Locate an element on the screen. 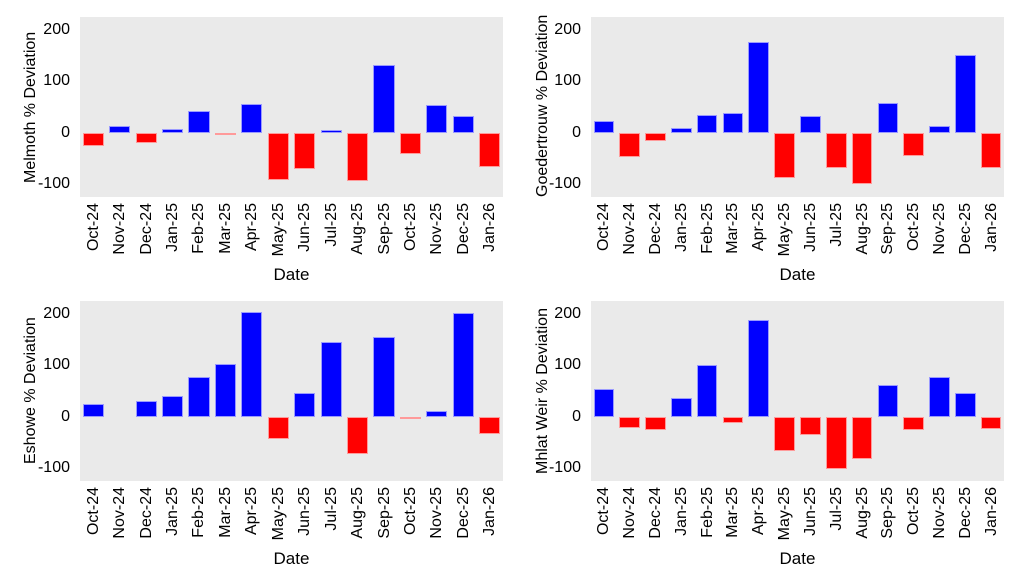 Image resolution: width=1024 pixels, height=585 pixels. y-axis-label: Eshowe % Deviation is located at coordinates (30, 391).